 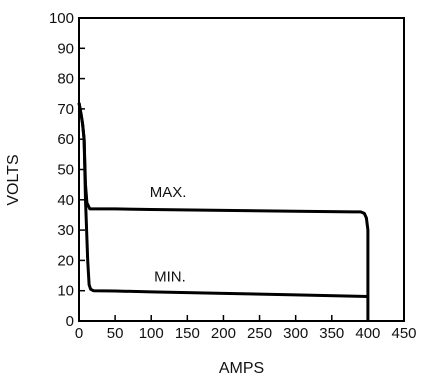 I want to click on y-tick-label: 30, so click(x=65, y=230).